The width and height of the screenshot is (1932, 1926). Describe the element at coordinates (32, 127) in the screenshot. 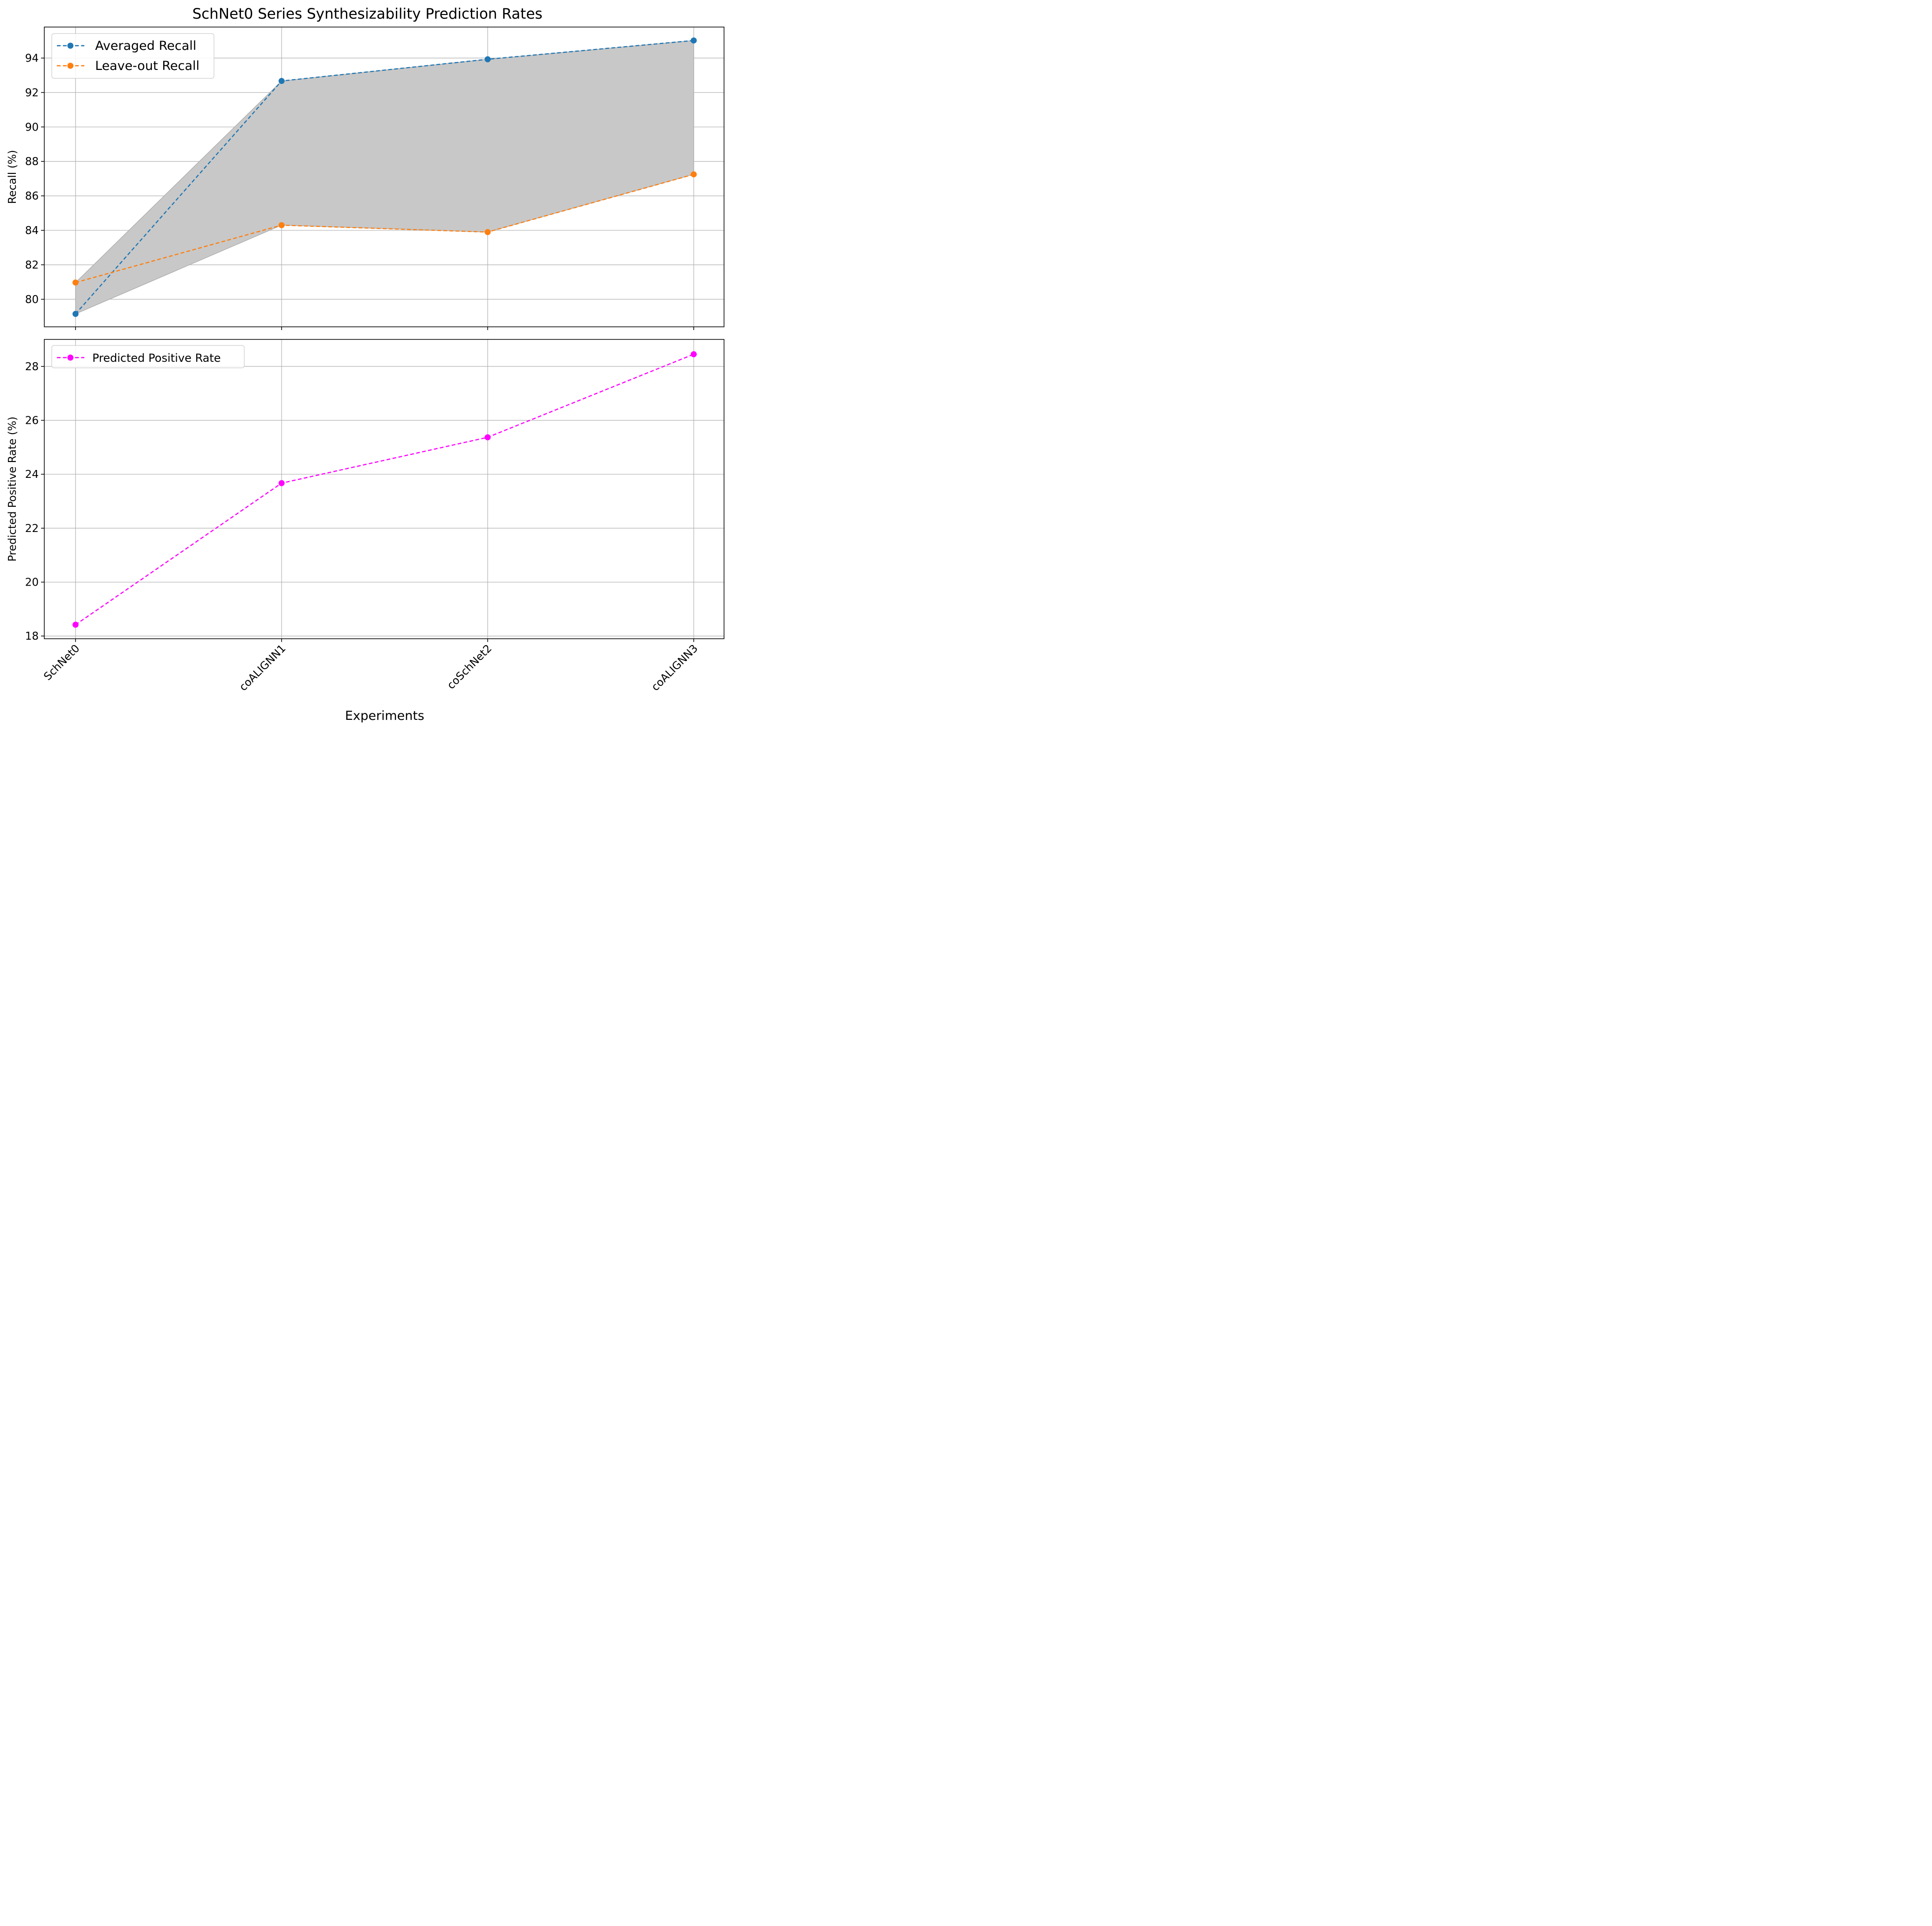

I see `y-tick-label: 90` at that location.